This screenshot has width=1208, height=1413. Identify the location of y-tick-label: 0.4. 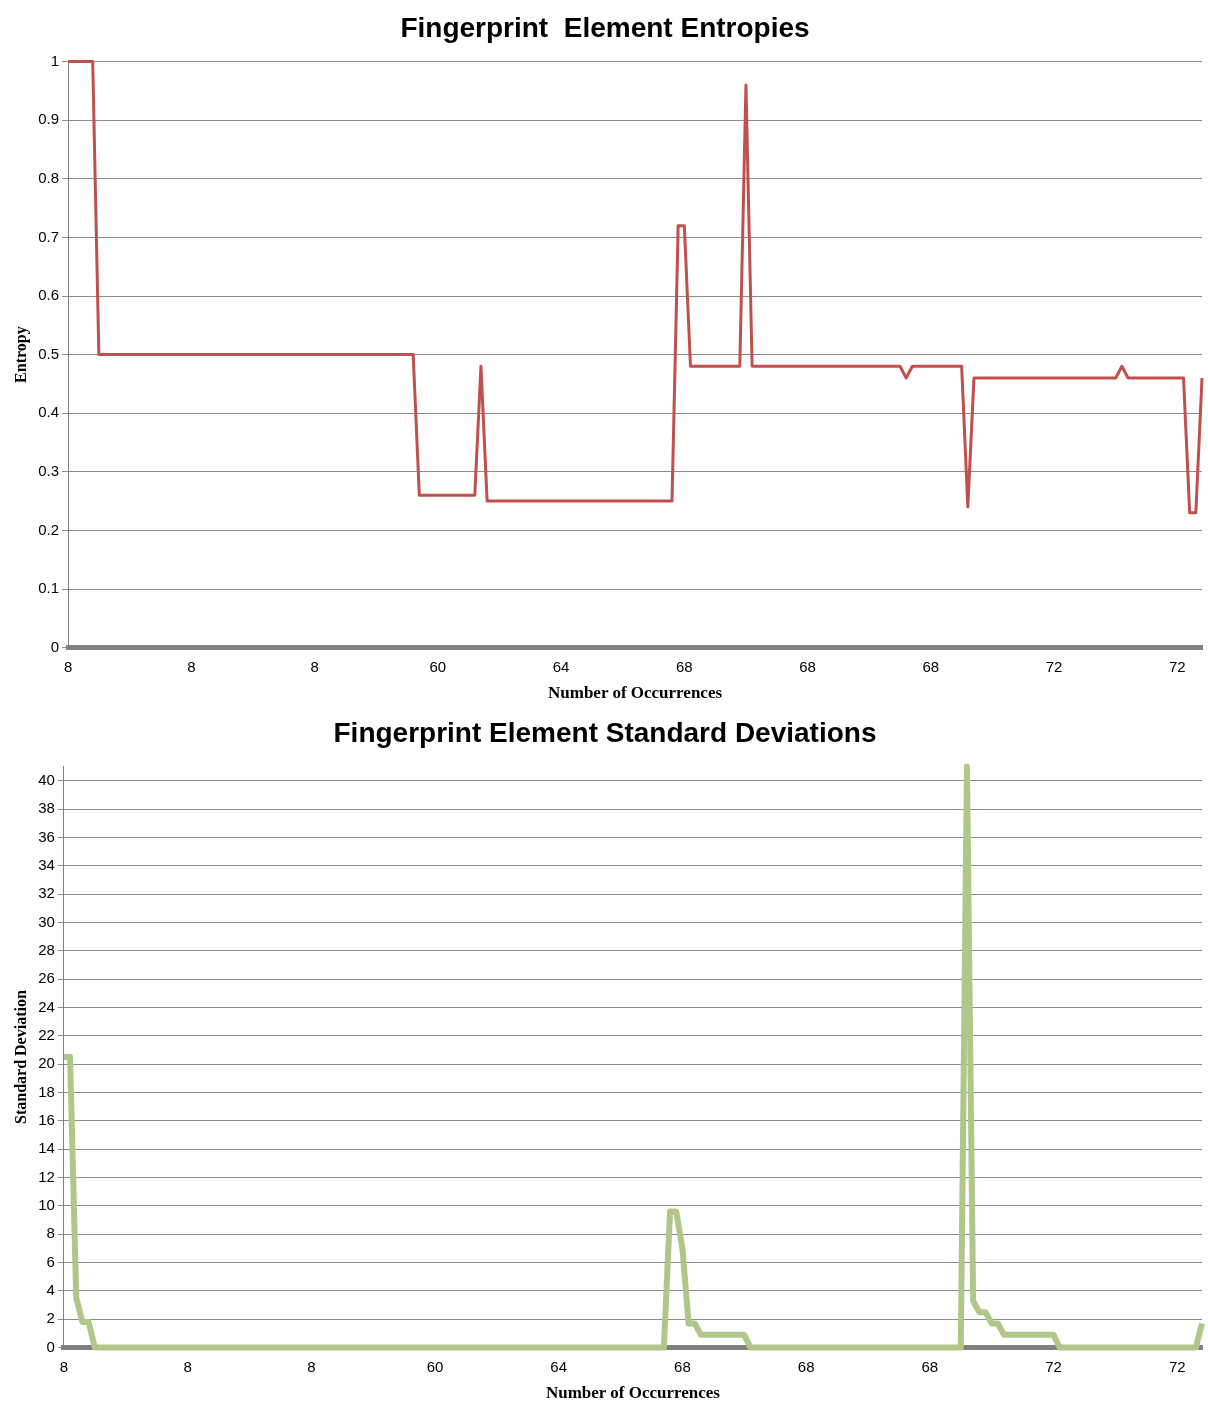
(49, 412).